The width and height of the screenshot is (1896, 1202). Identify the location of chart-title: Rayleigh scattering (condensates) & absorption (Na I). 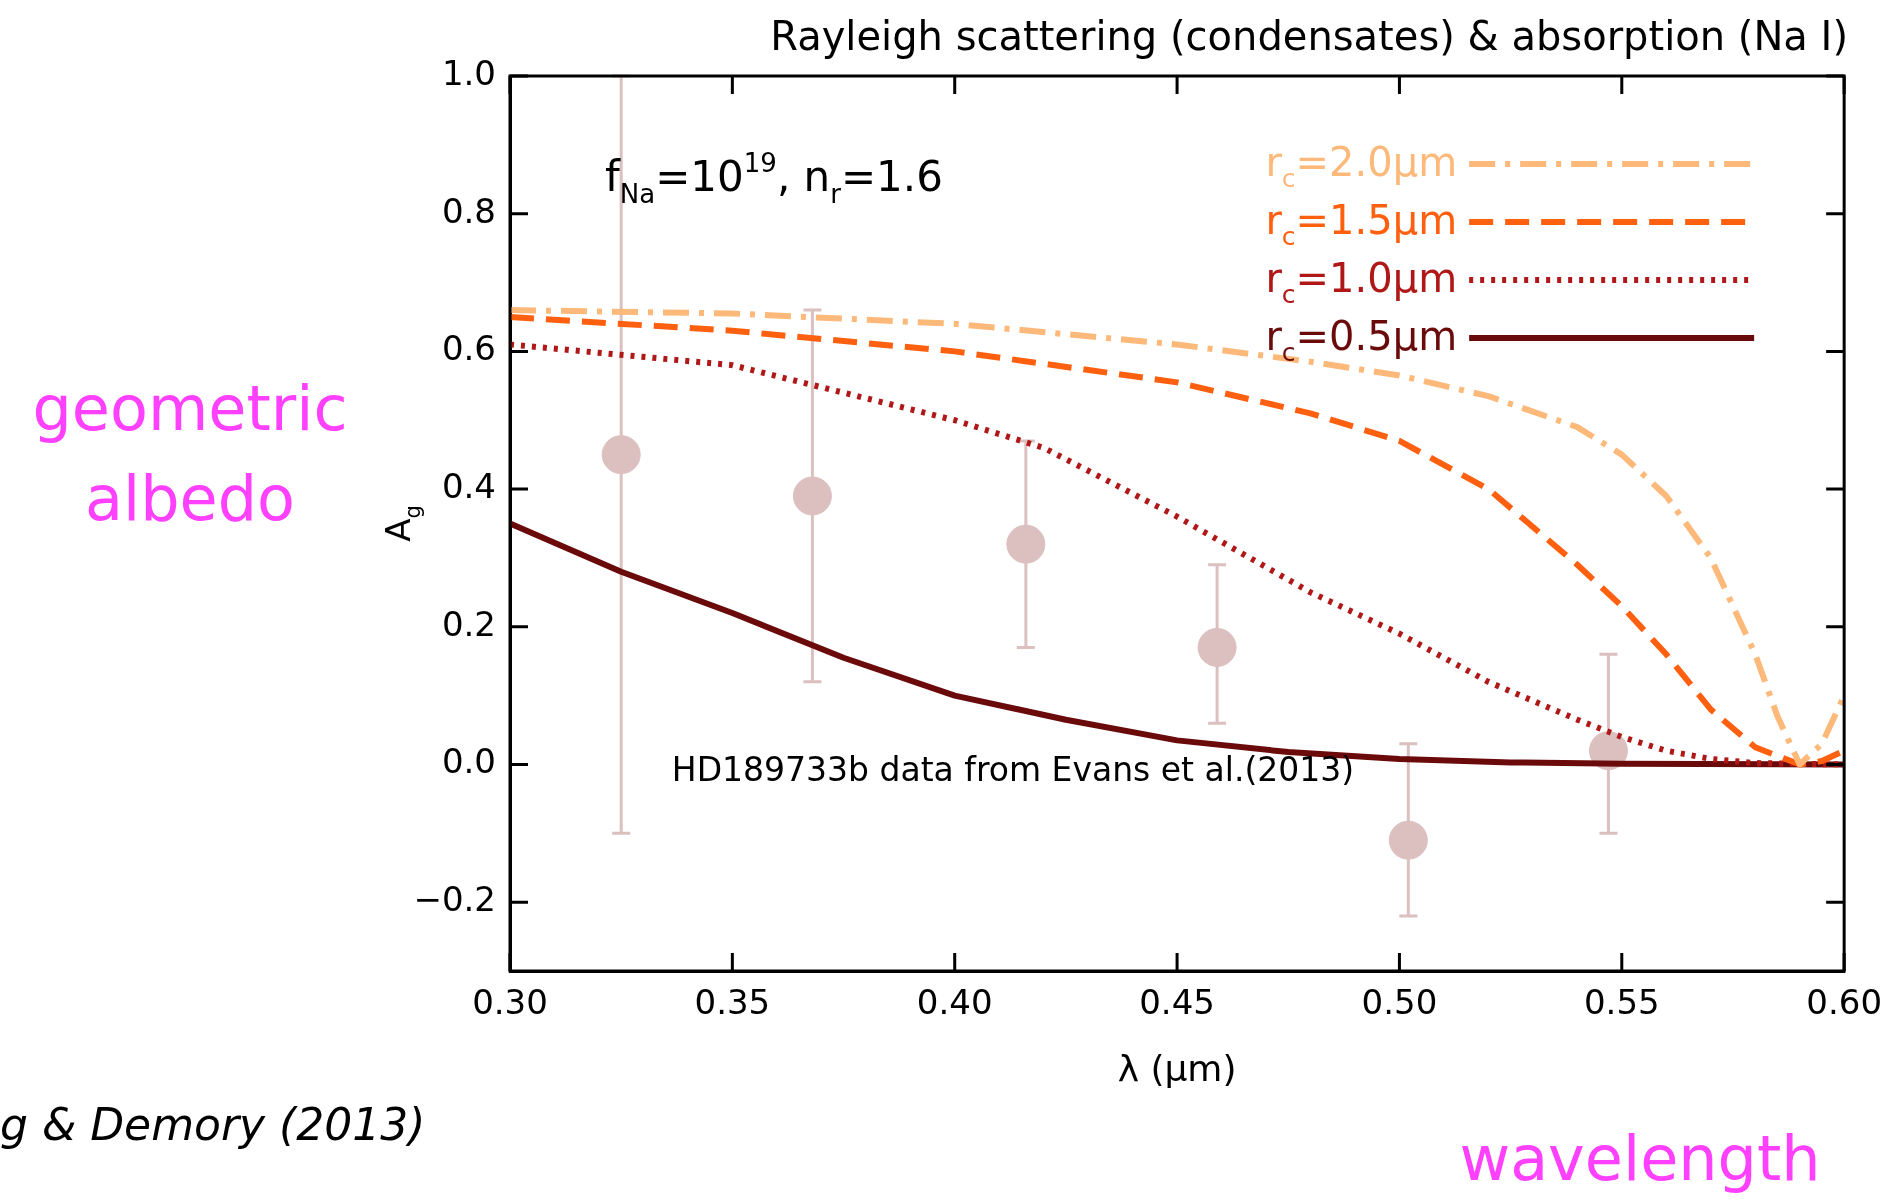
(1309, 36).